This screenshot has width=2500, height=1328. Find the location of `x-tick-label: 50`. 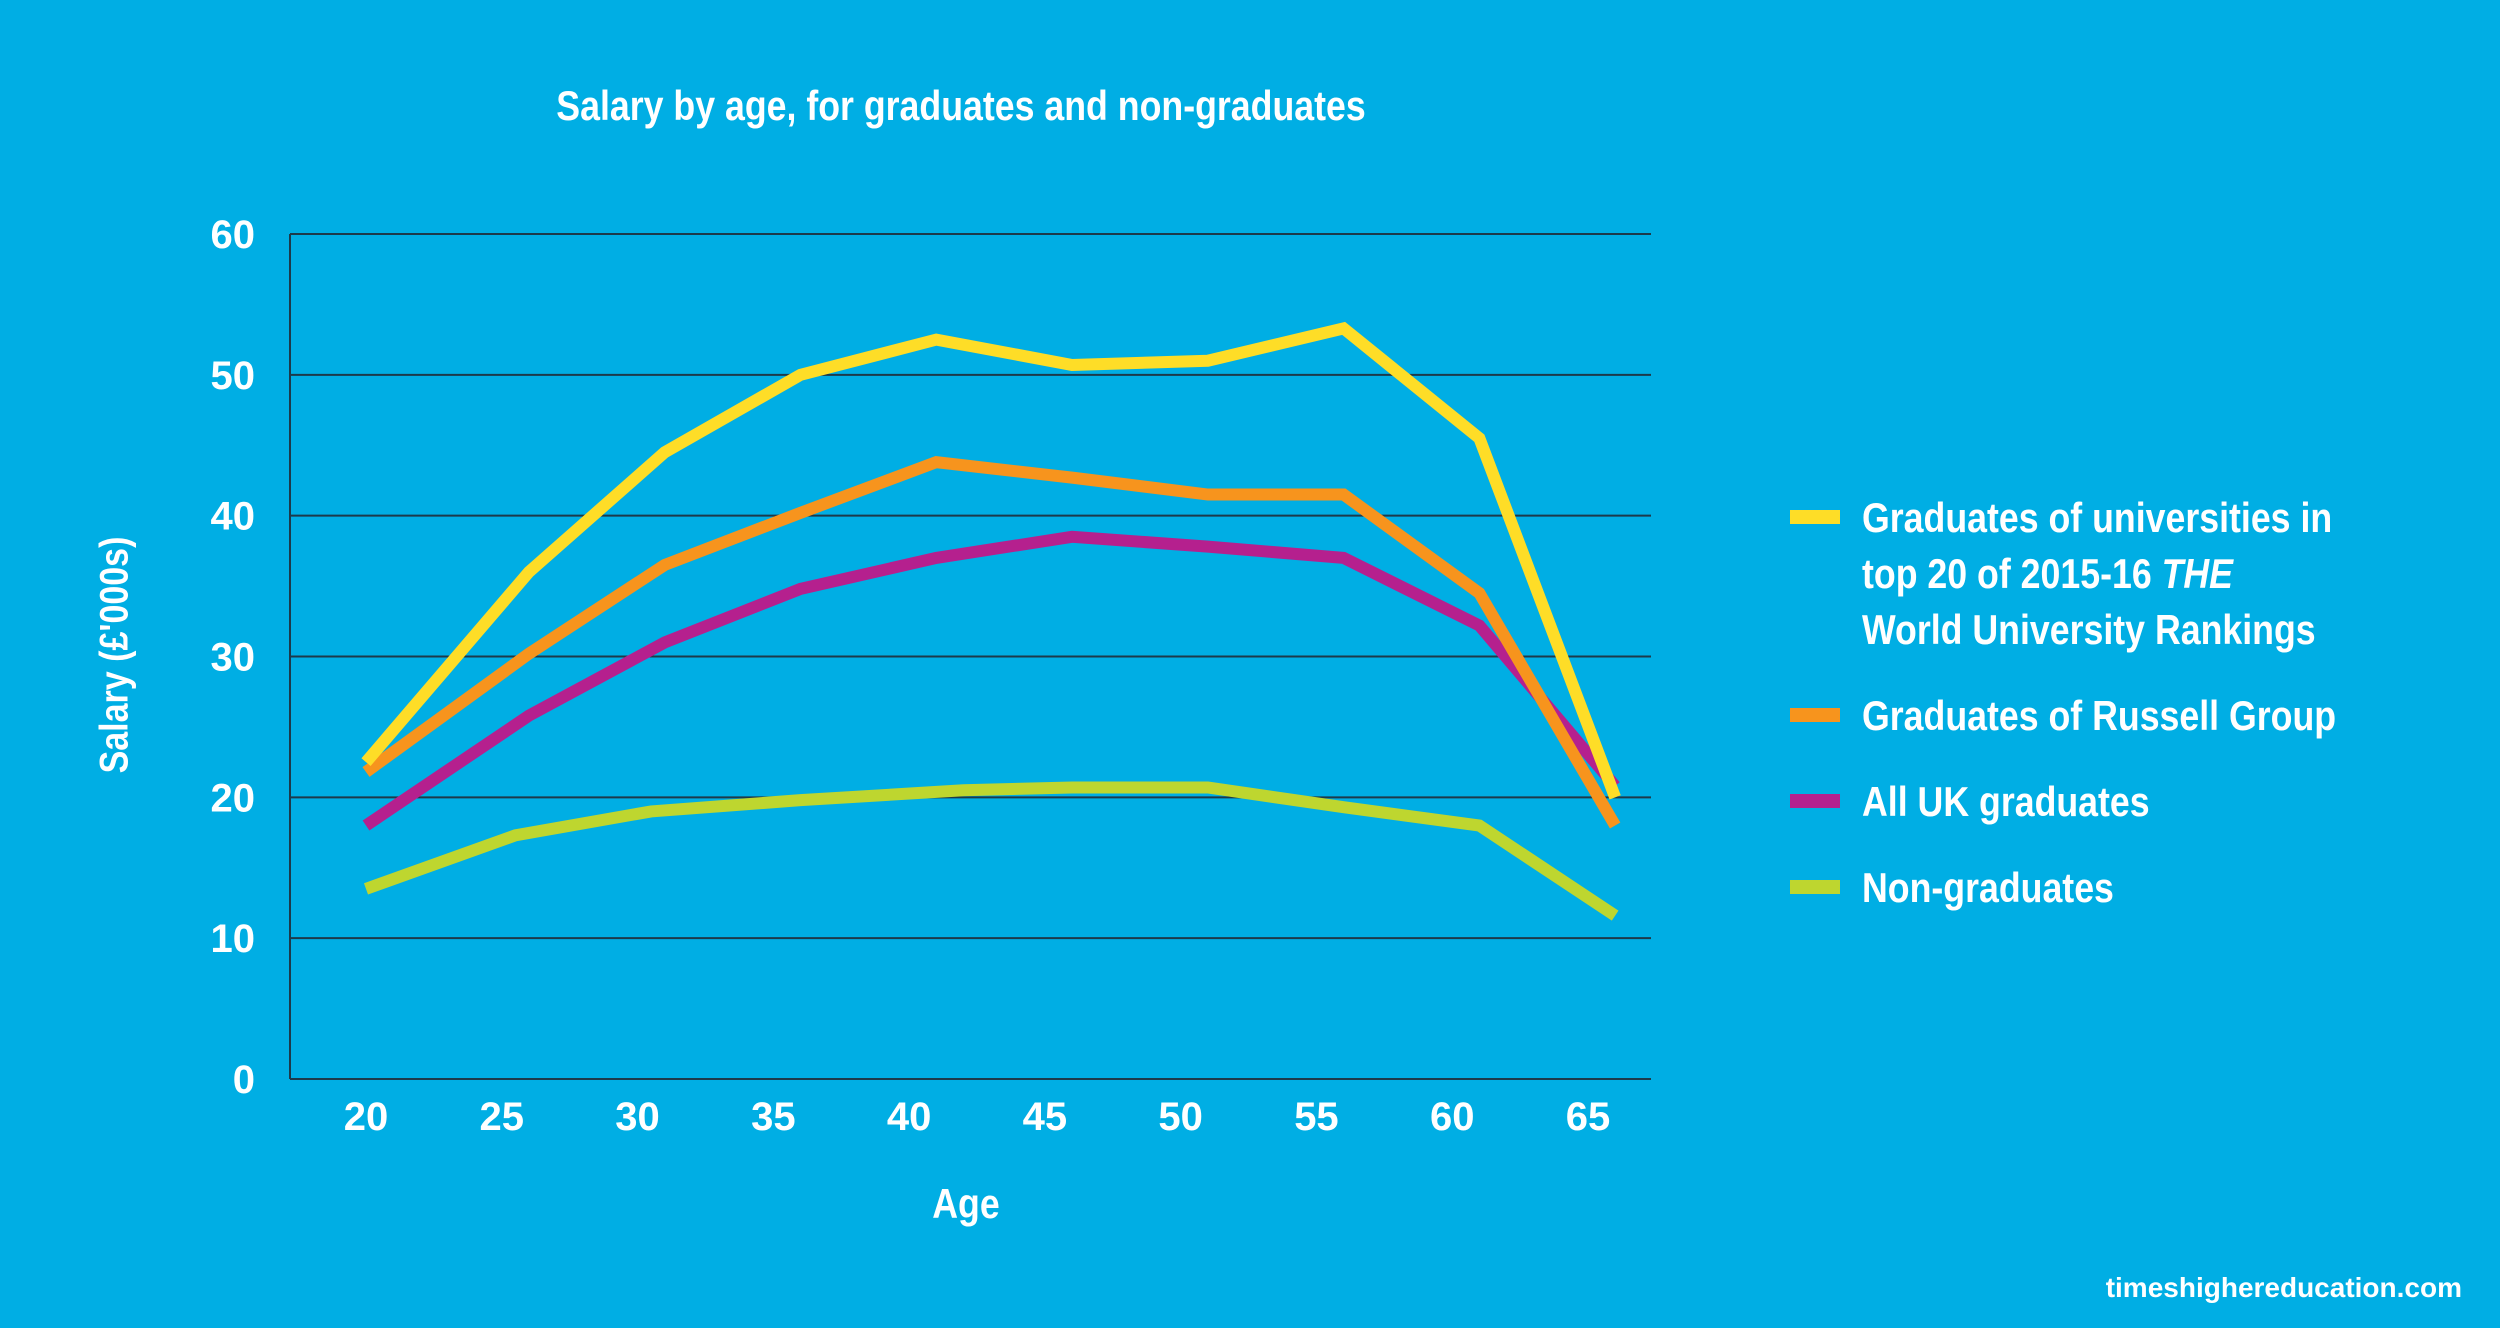

x-tick-label: 50 is located at coordinates (1180, 1117).